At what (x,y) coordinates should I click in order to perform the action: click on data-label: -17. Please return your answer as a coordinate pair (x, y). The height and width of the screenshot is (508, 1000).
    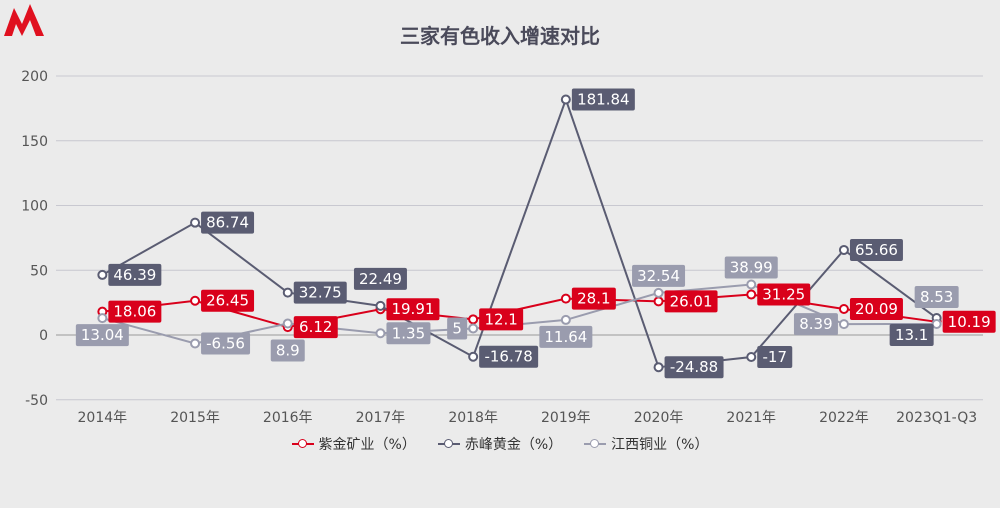
    Looking at the image, I should click on (775, 357).